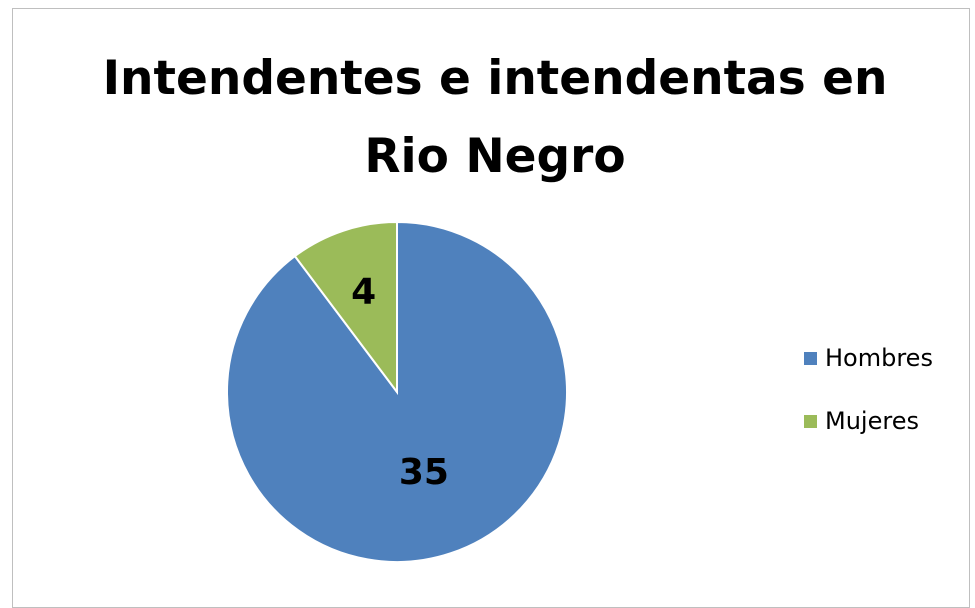 The width and height of the screenshot is (975, 608). I want to click on legend: Hombres Mujeres, so click(868, 406).